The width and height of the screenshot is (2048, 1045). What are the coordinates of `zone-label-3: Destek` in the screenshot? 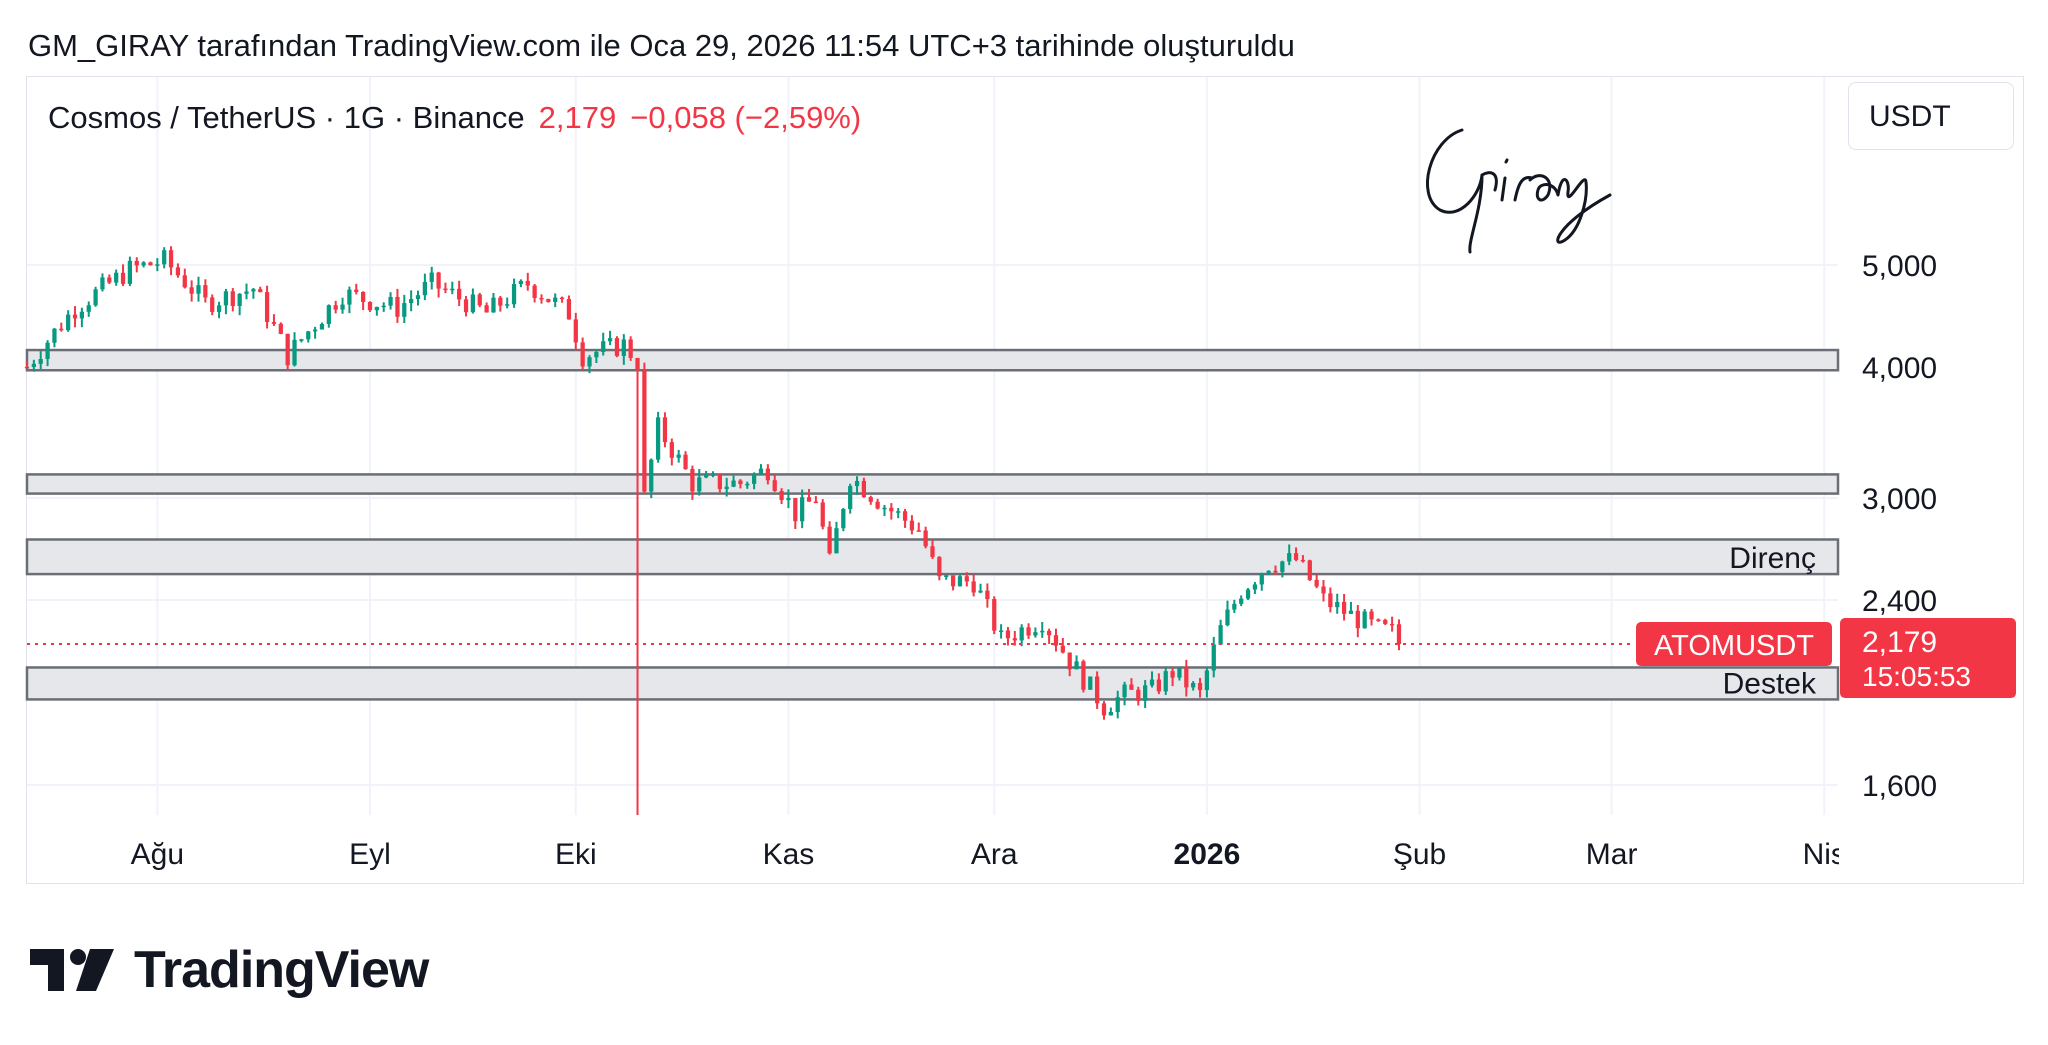 It's located at (1770, 683).